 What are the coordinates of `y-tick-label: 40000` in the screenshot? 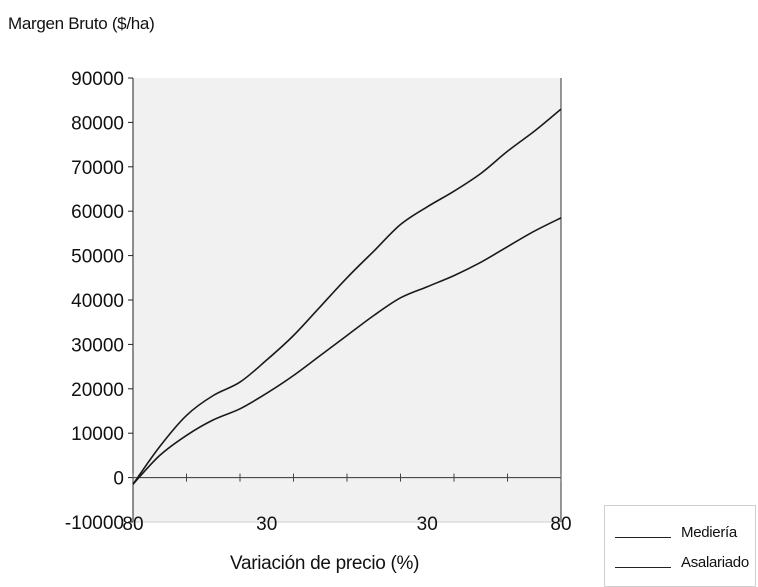 It's located at (97, 301).